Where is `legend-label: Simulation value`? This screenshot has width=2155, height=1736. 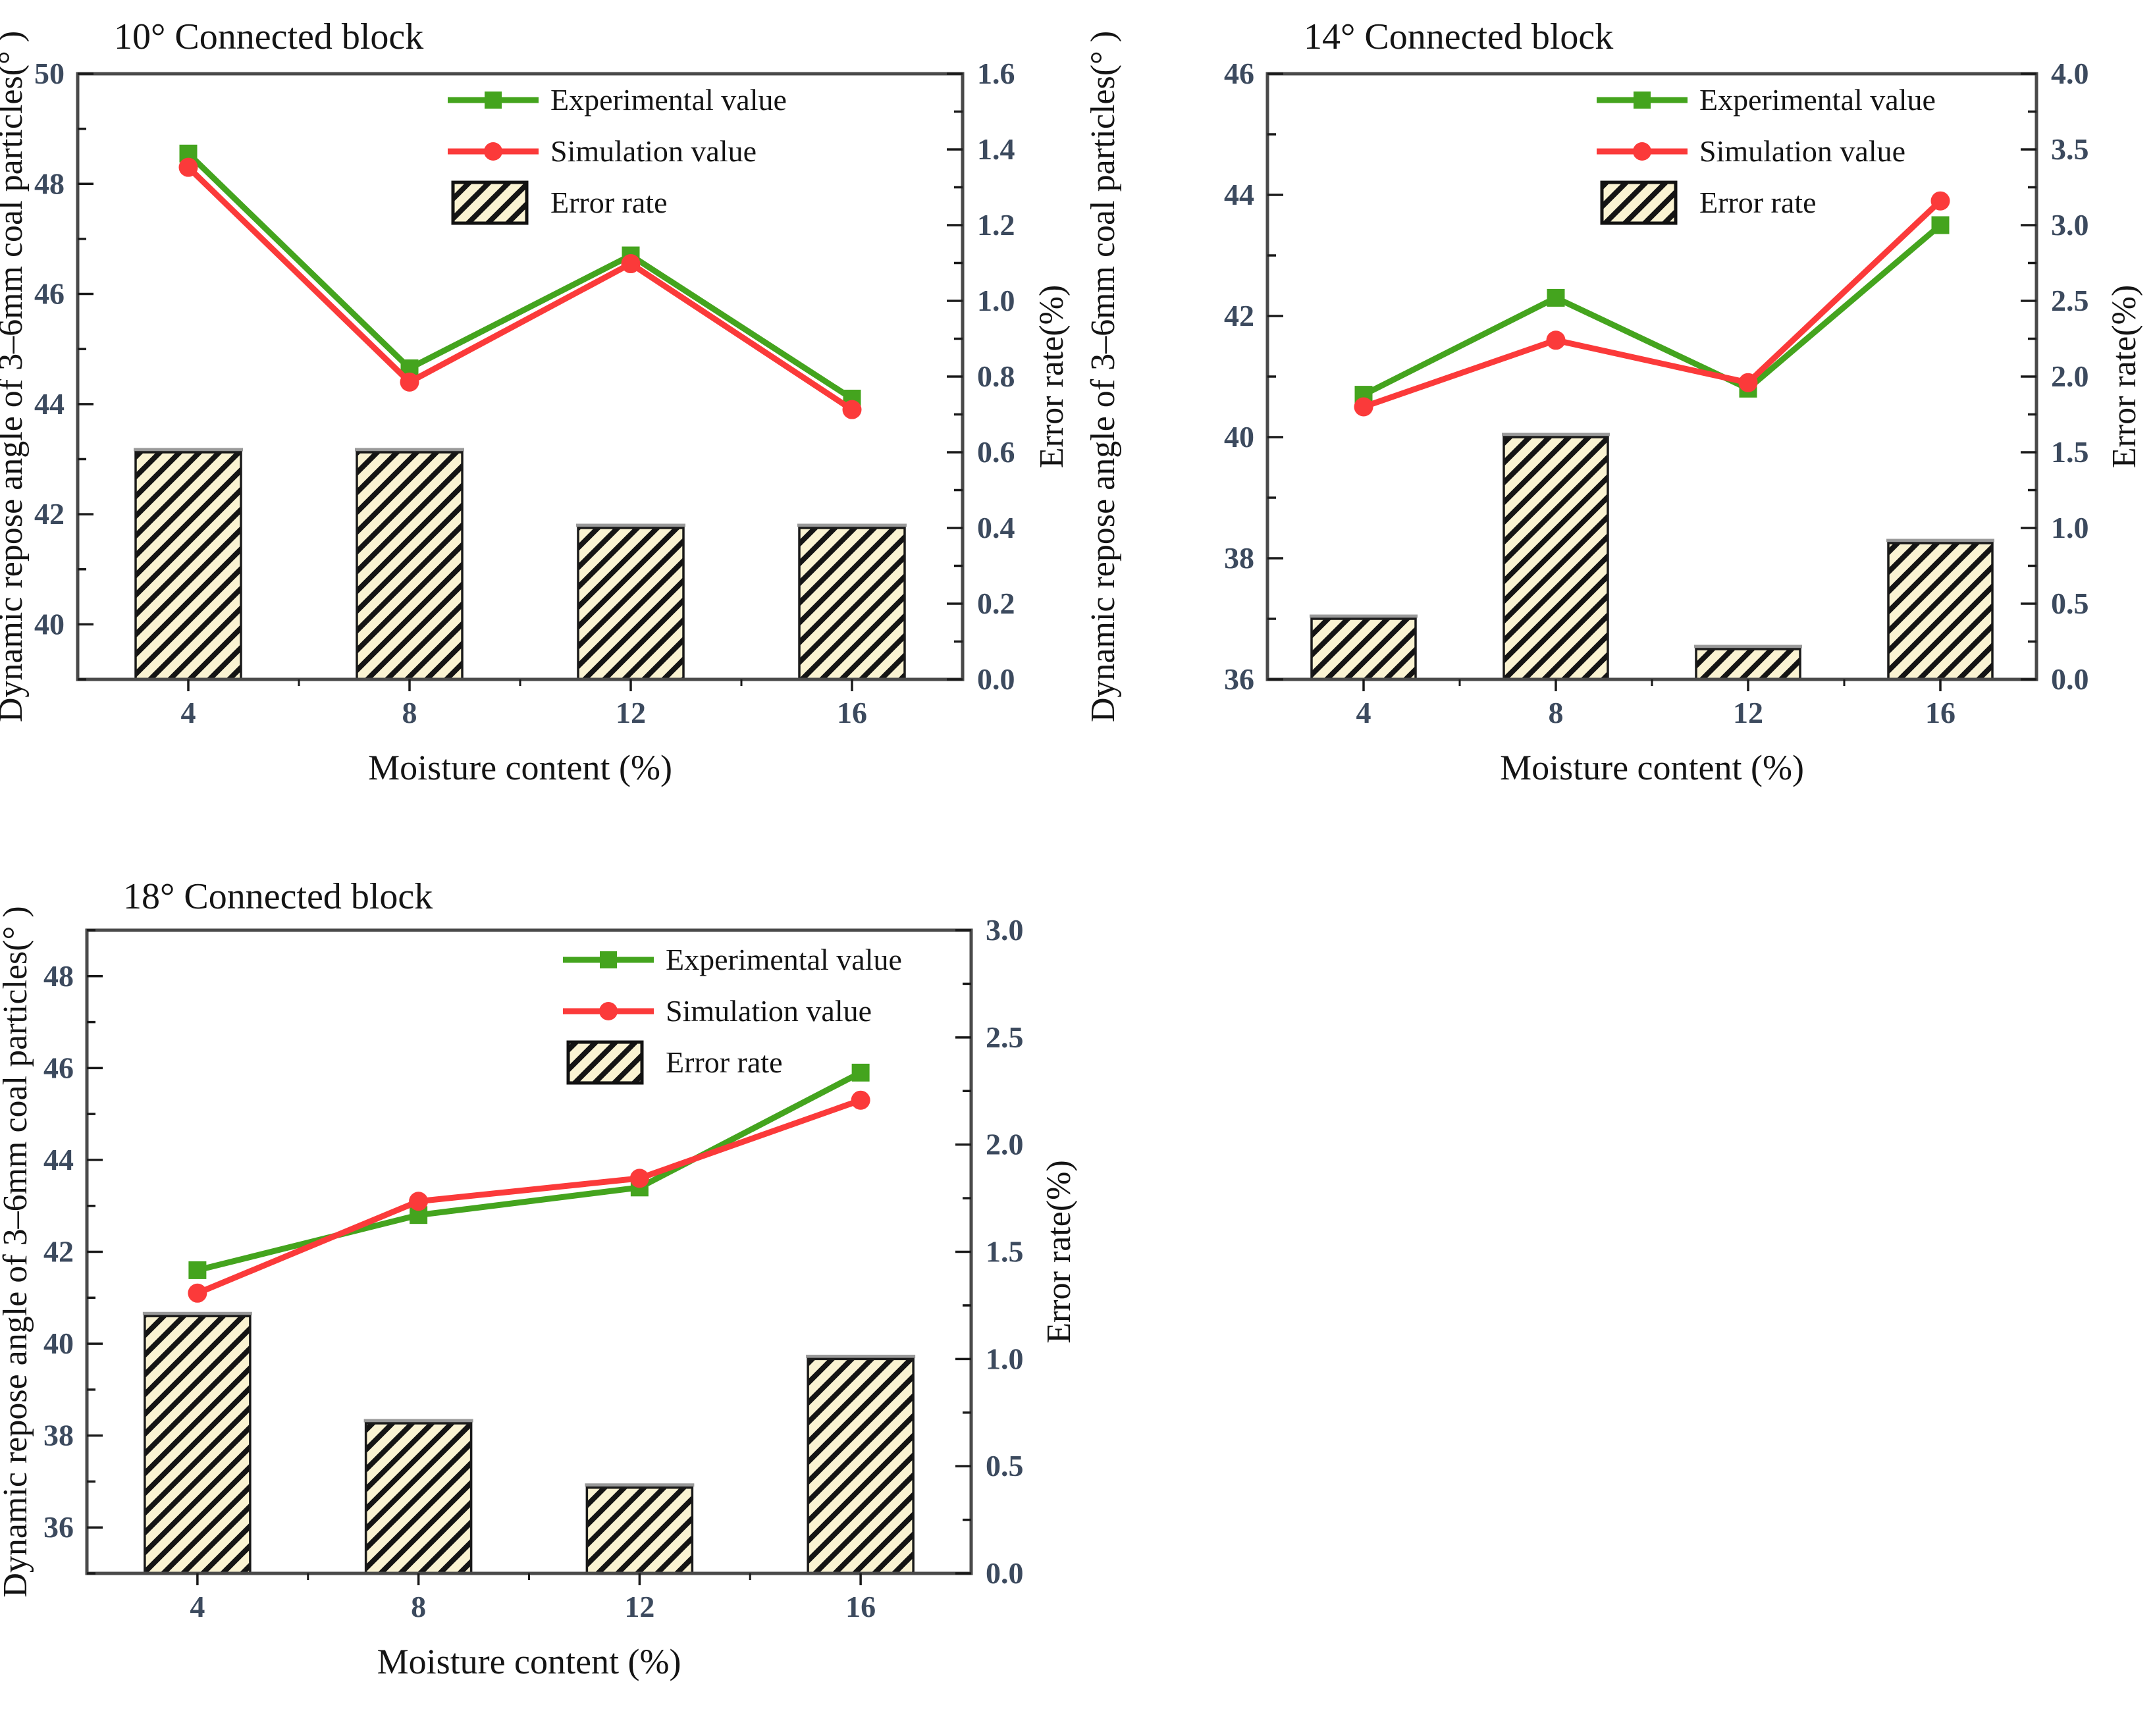 legend-label: Simulation value is located at coordinates (769, 1011).